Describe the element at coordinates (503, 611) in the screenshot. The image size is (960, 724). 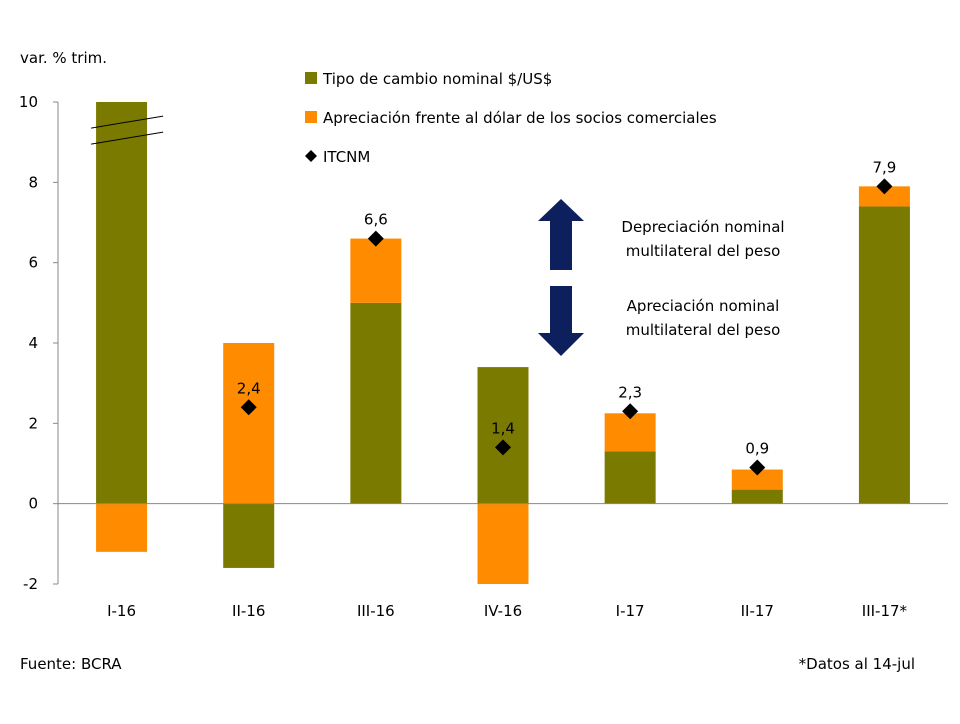
I see `x-tick-label: IV-16` at that location.